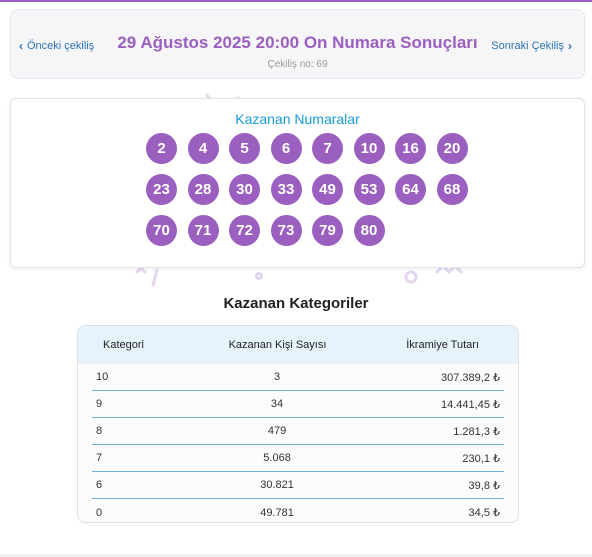 This screenshot has width=592, height=557. I want to click on bottom-divider, so click(296, 555).